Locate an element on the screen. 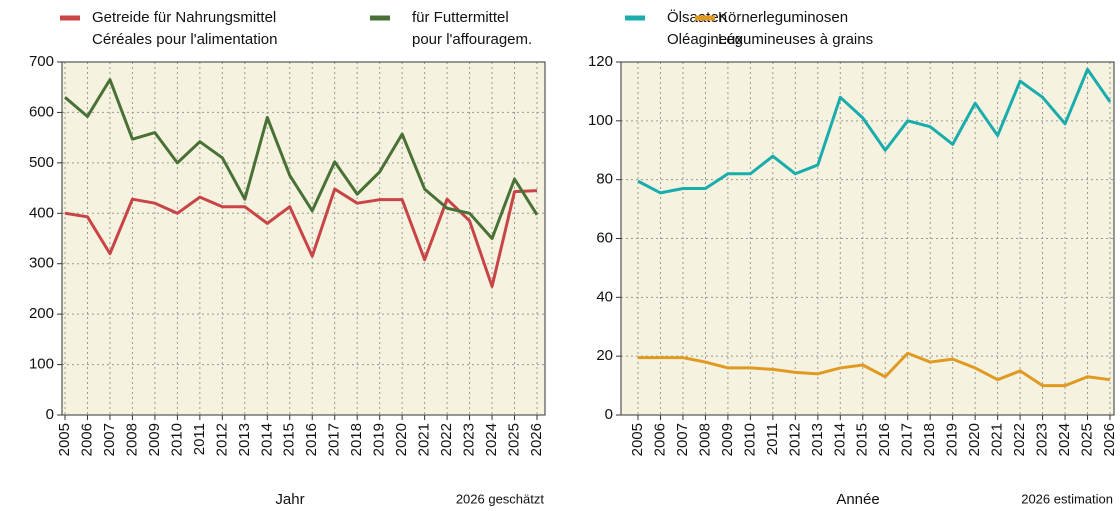 This screenshot has width=1120, height=511. y-tick-label: 300 is located at coordinates (41, 263).